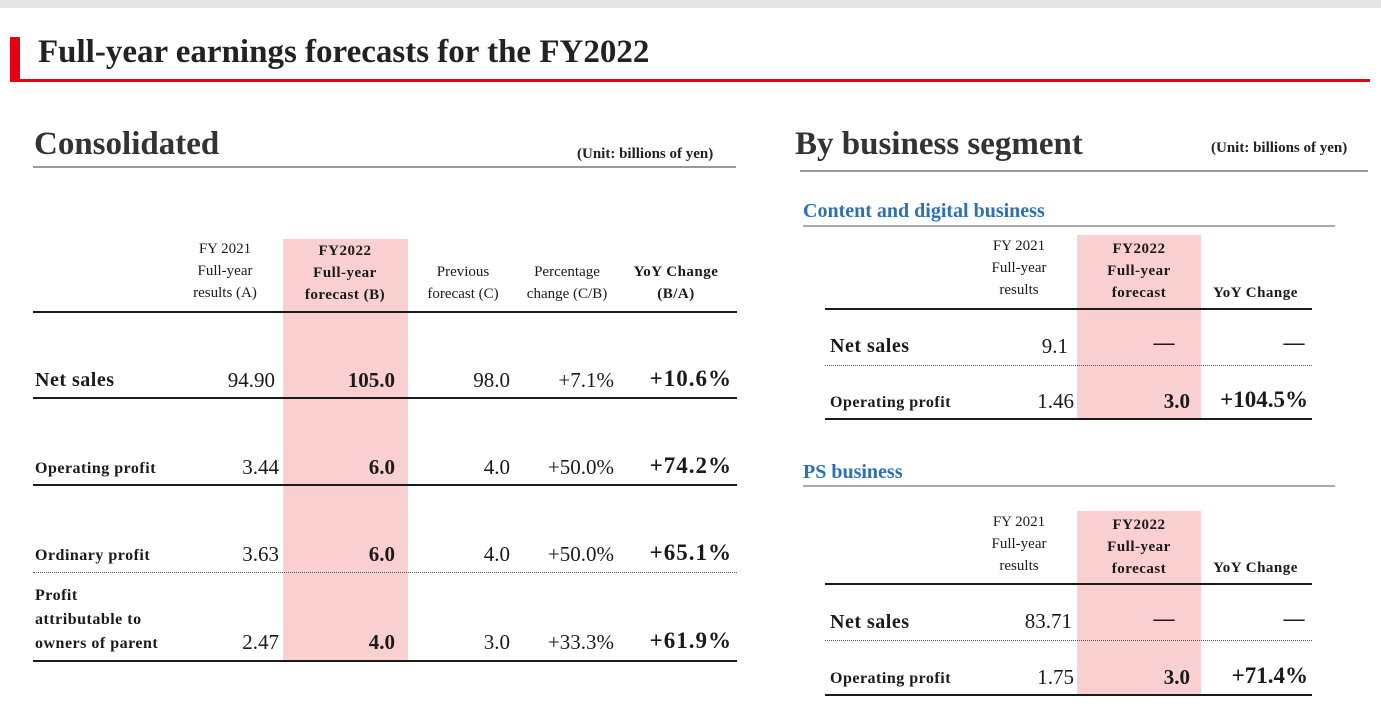  Describe the element at coordinates (251, 380) in the screenshot. I see `value-fy2021: 94.90` at that location.